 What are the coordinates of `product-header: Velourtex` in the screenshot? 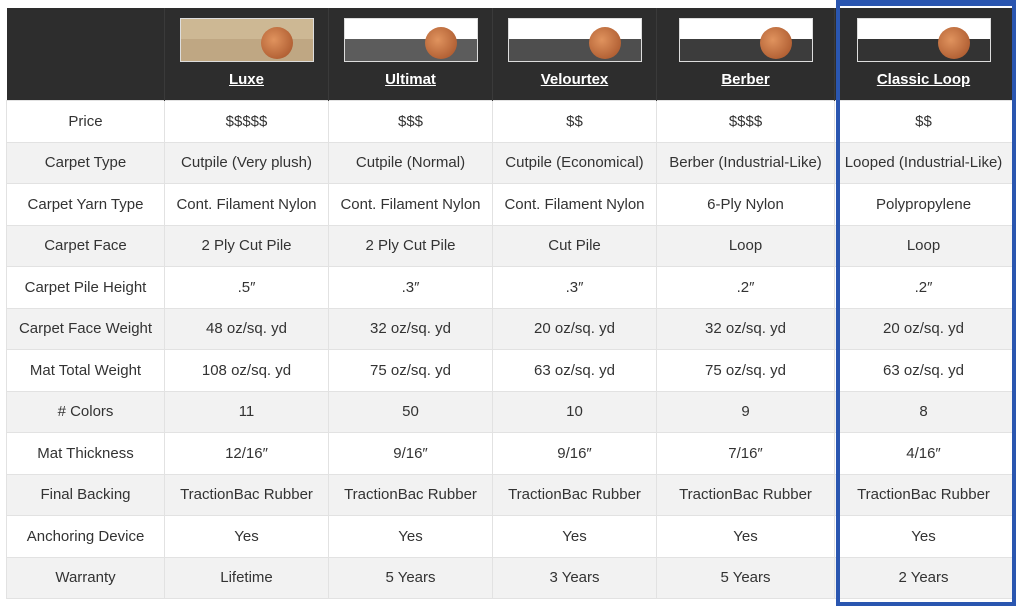 It's located at (574, 54).